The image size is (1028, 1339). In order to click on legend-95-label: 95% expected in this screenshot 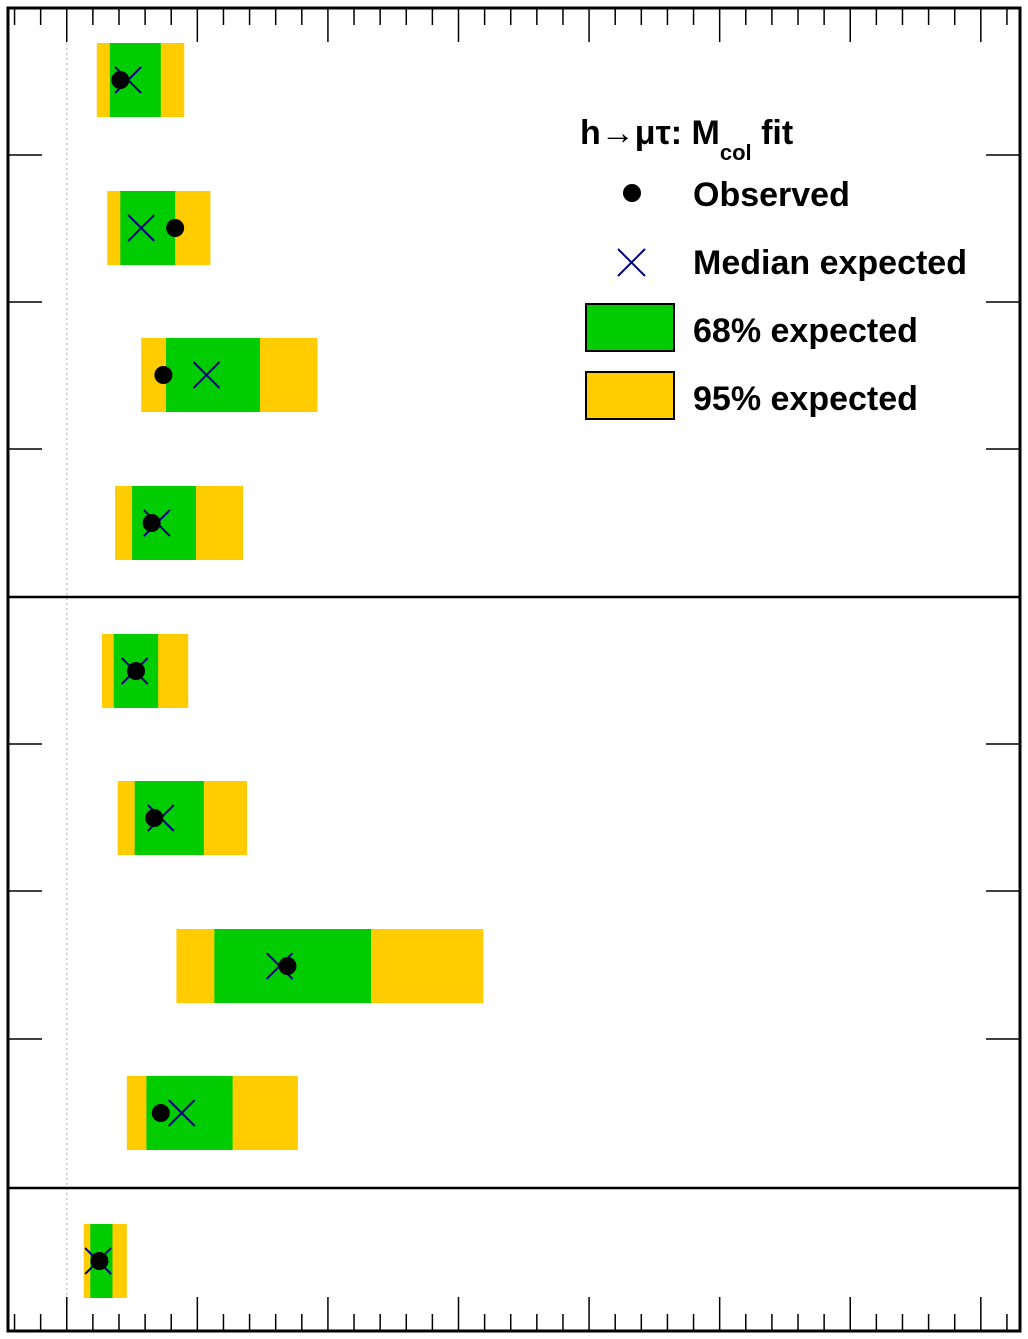, I will do `click(805, 399)`.